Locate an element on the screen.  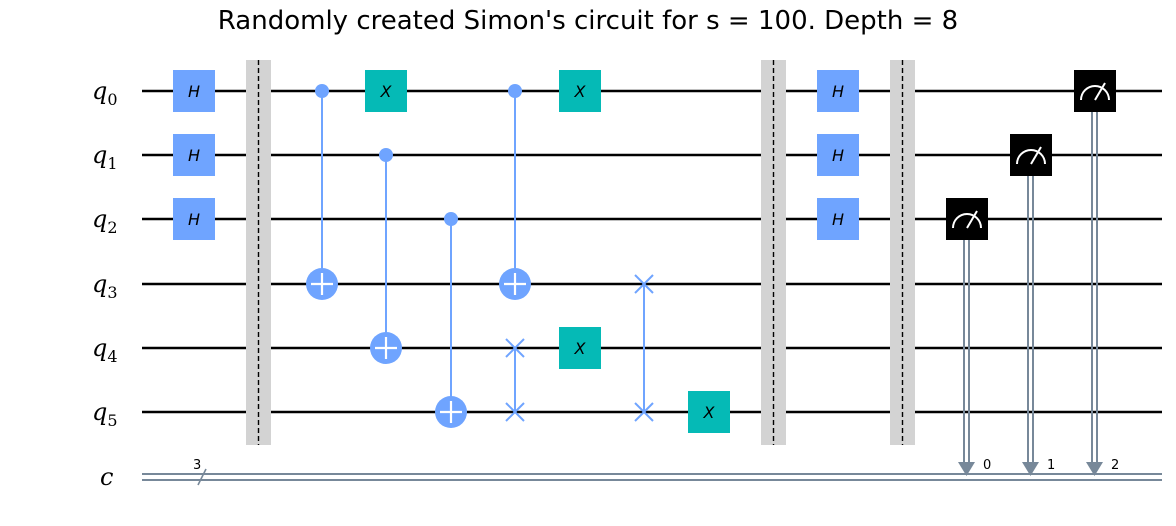
measure-q1: 1 is located at coordinates (1032, 305).